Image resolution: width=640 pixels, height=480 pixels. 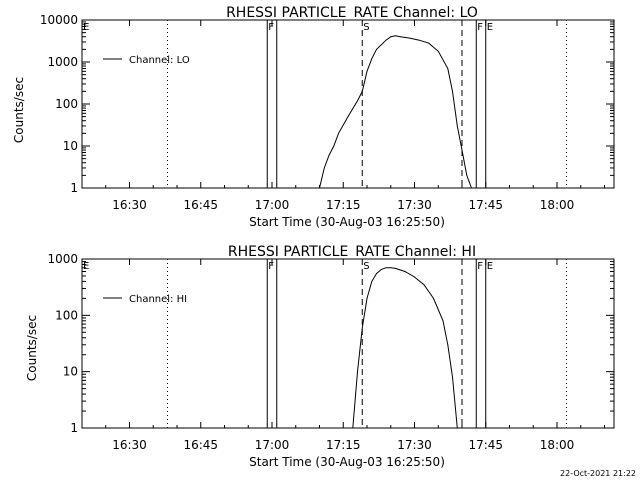 I want to click on chart-lo-ytick-label: 1, so click(x=74, y=188).